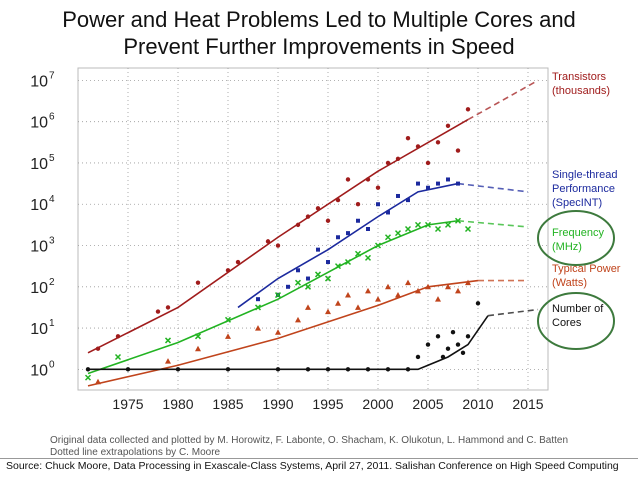 This screenshot has width=638, height=479. I want to click on legend-highlight-frequency, so click(576, 238).